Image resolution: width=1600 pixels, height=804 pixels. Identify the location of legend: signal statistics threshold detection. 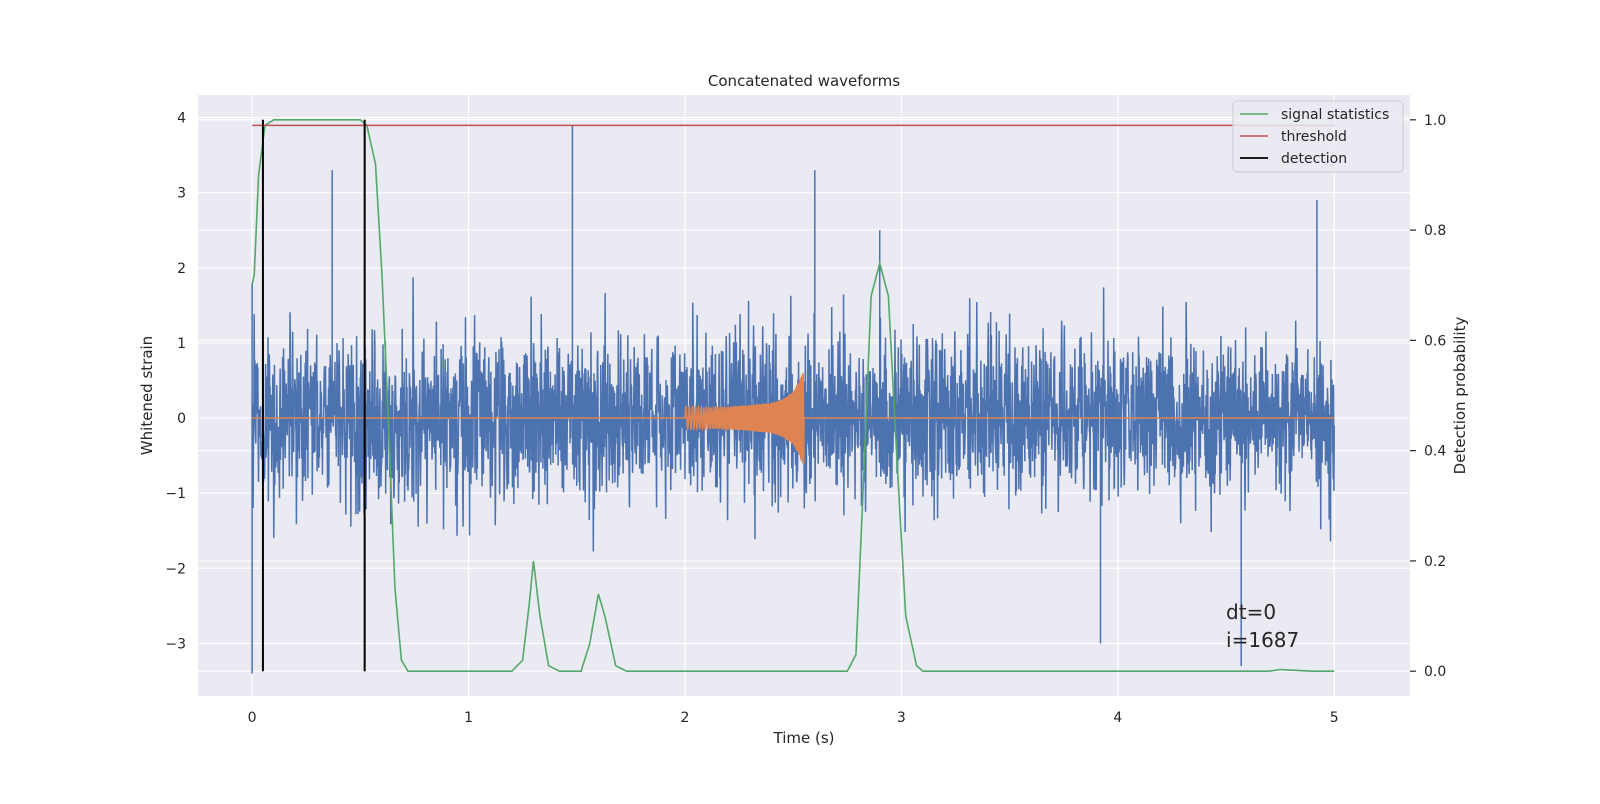
(1318, 136).